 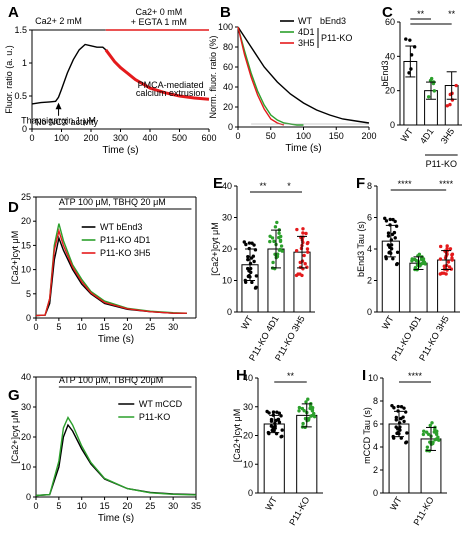 What do you see at coordinates (361, 249) in the screenshot?
I see `y-axis-label: bEnd3 Tau (s)` at bounding box center [361, 249].